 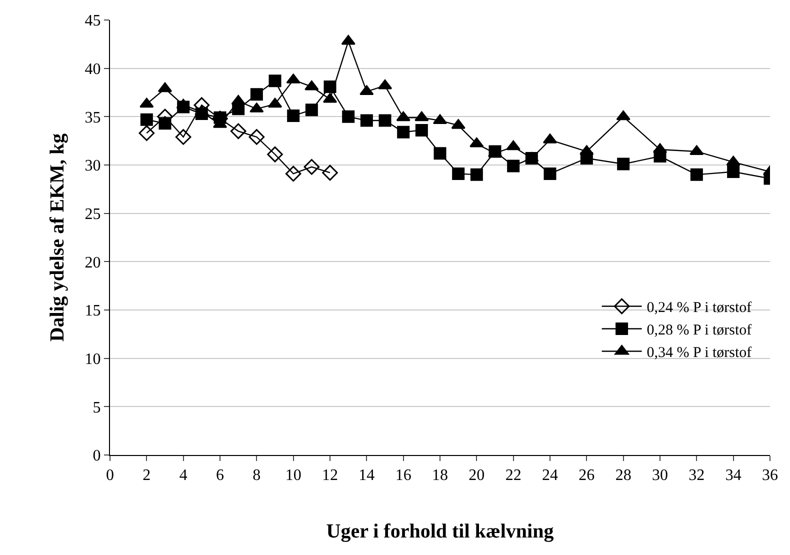 What do you see at coordinates (92, 311) in the screenshot?
I see `y-tick-label: 15` at bounding box center [92, 311].